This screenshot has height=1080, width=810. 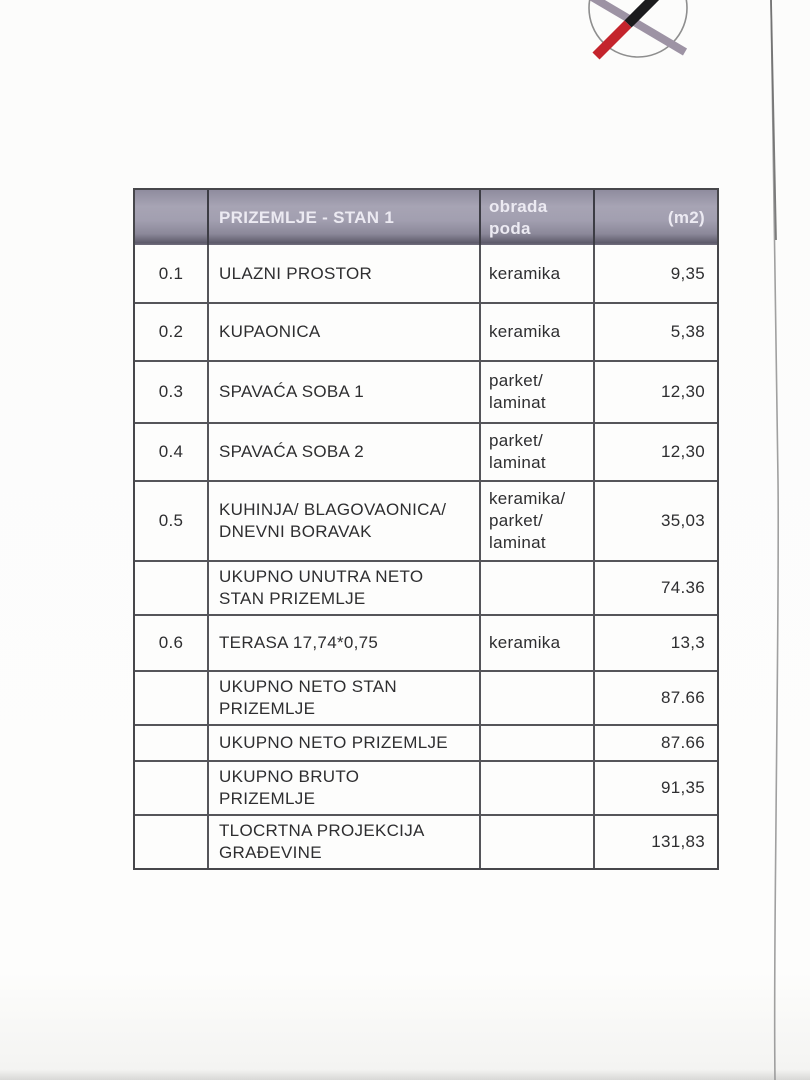 I want to click on table-row: 0.1 ULAZNI PROSTOR keramika 9,35, so click(x=426, y=273).